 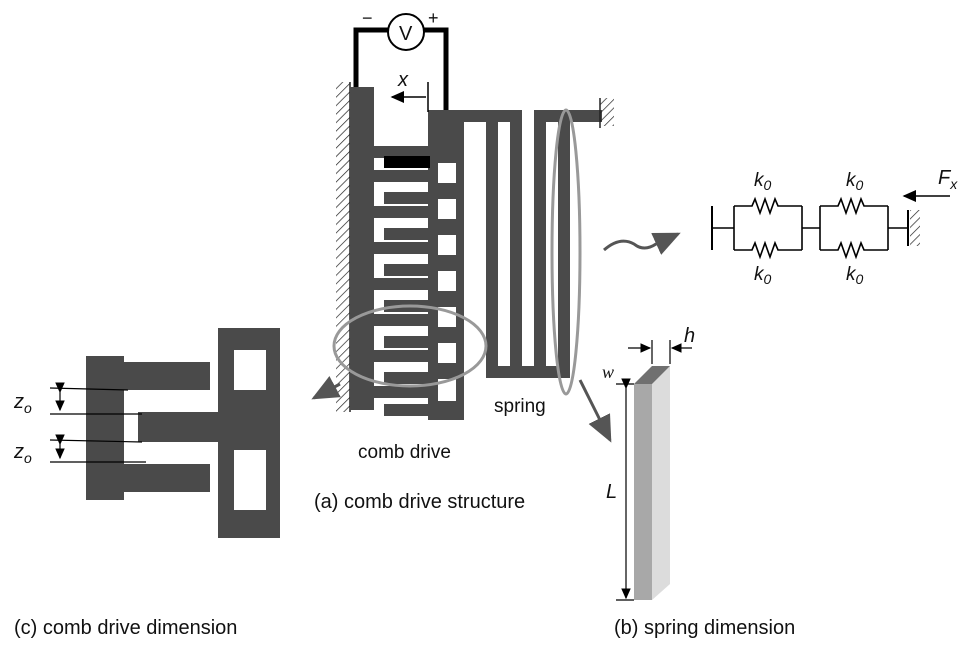 I want to click on plus-sign: +, so click(x=433, y=18).